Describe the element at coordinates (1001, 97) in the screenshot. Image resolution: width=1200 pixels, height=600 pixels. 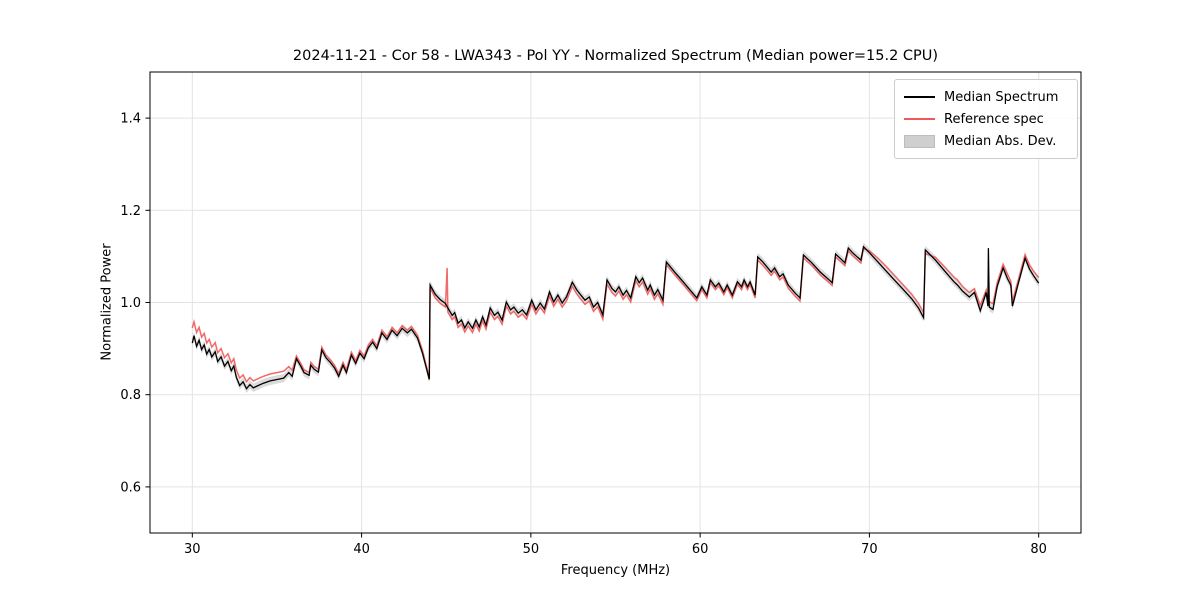
I see `legend-label-median-spectrum: Median Spectrum` at that location.